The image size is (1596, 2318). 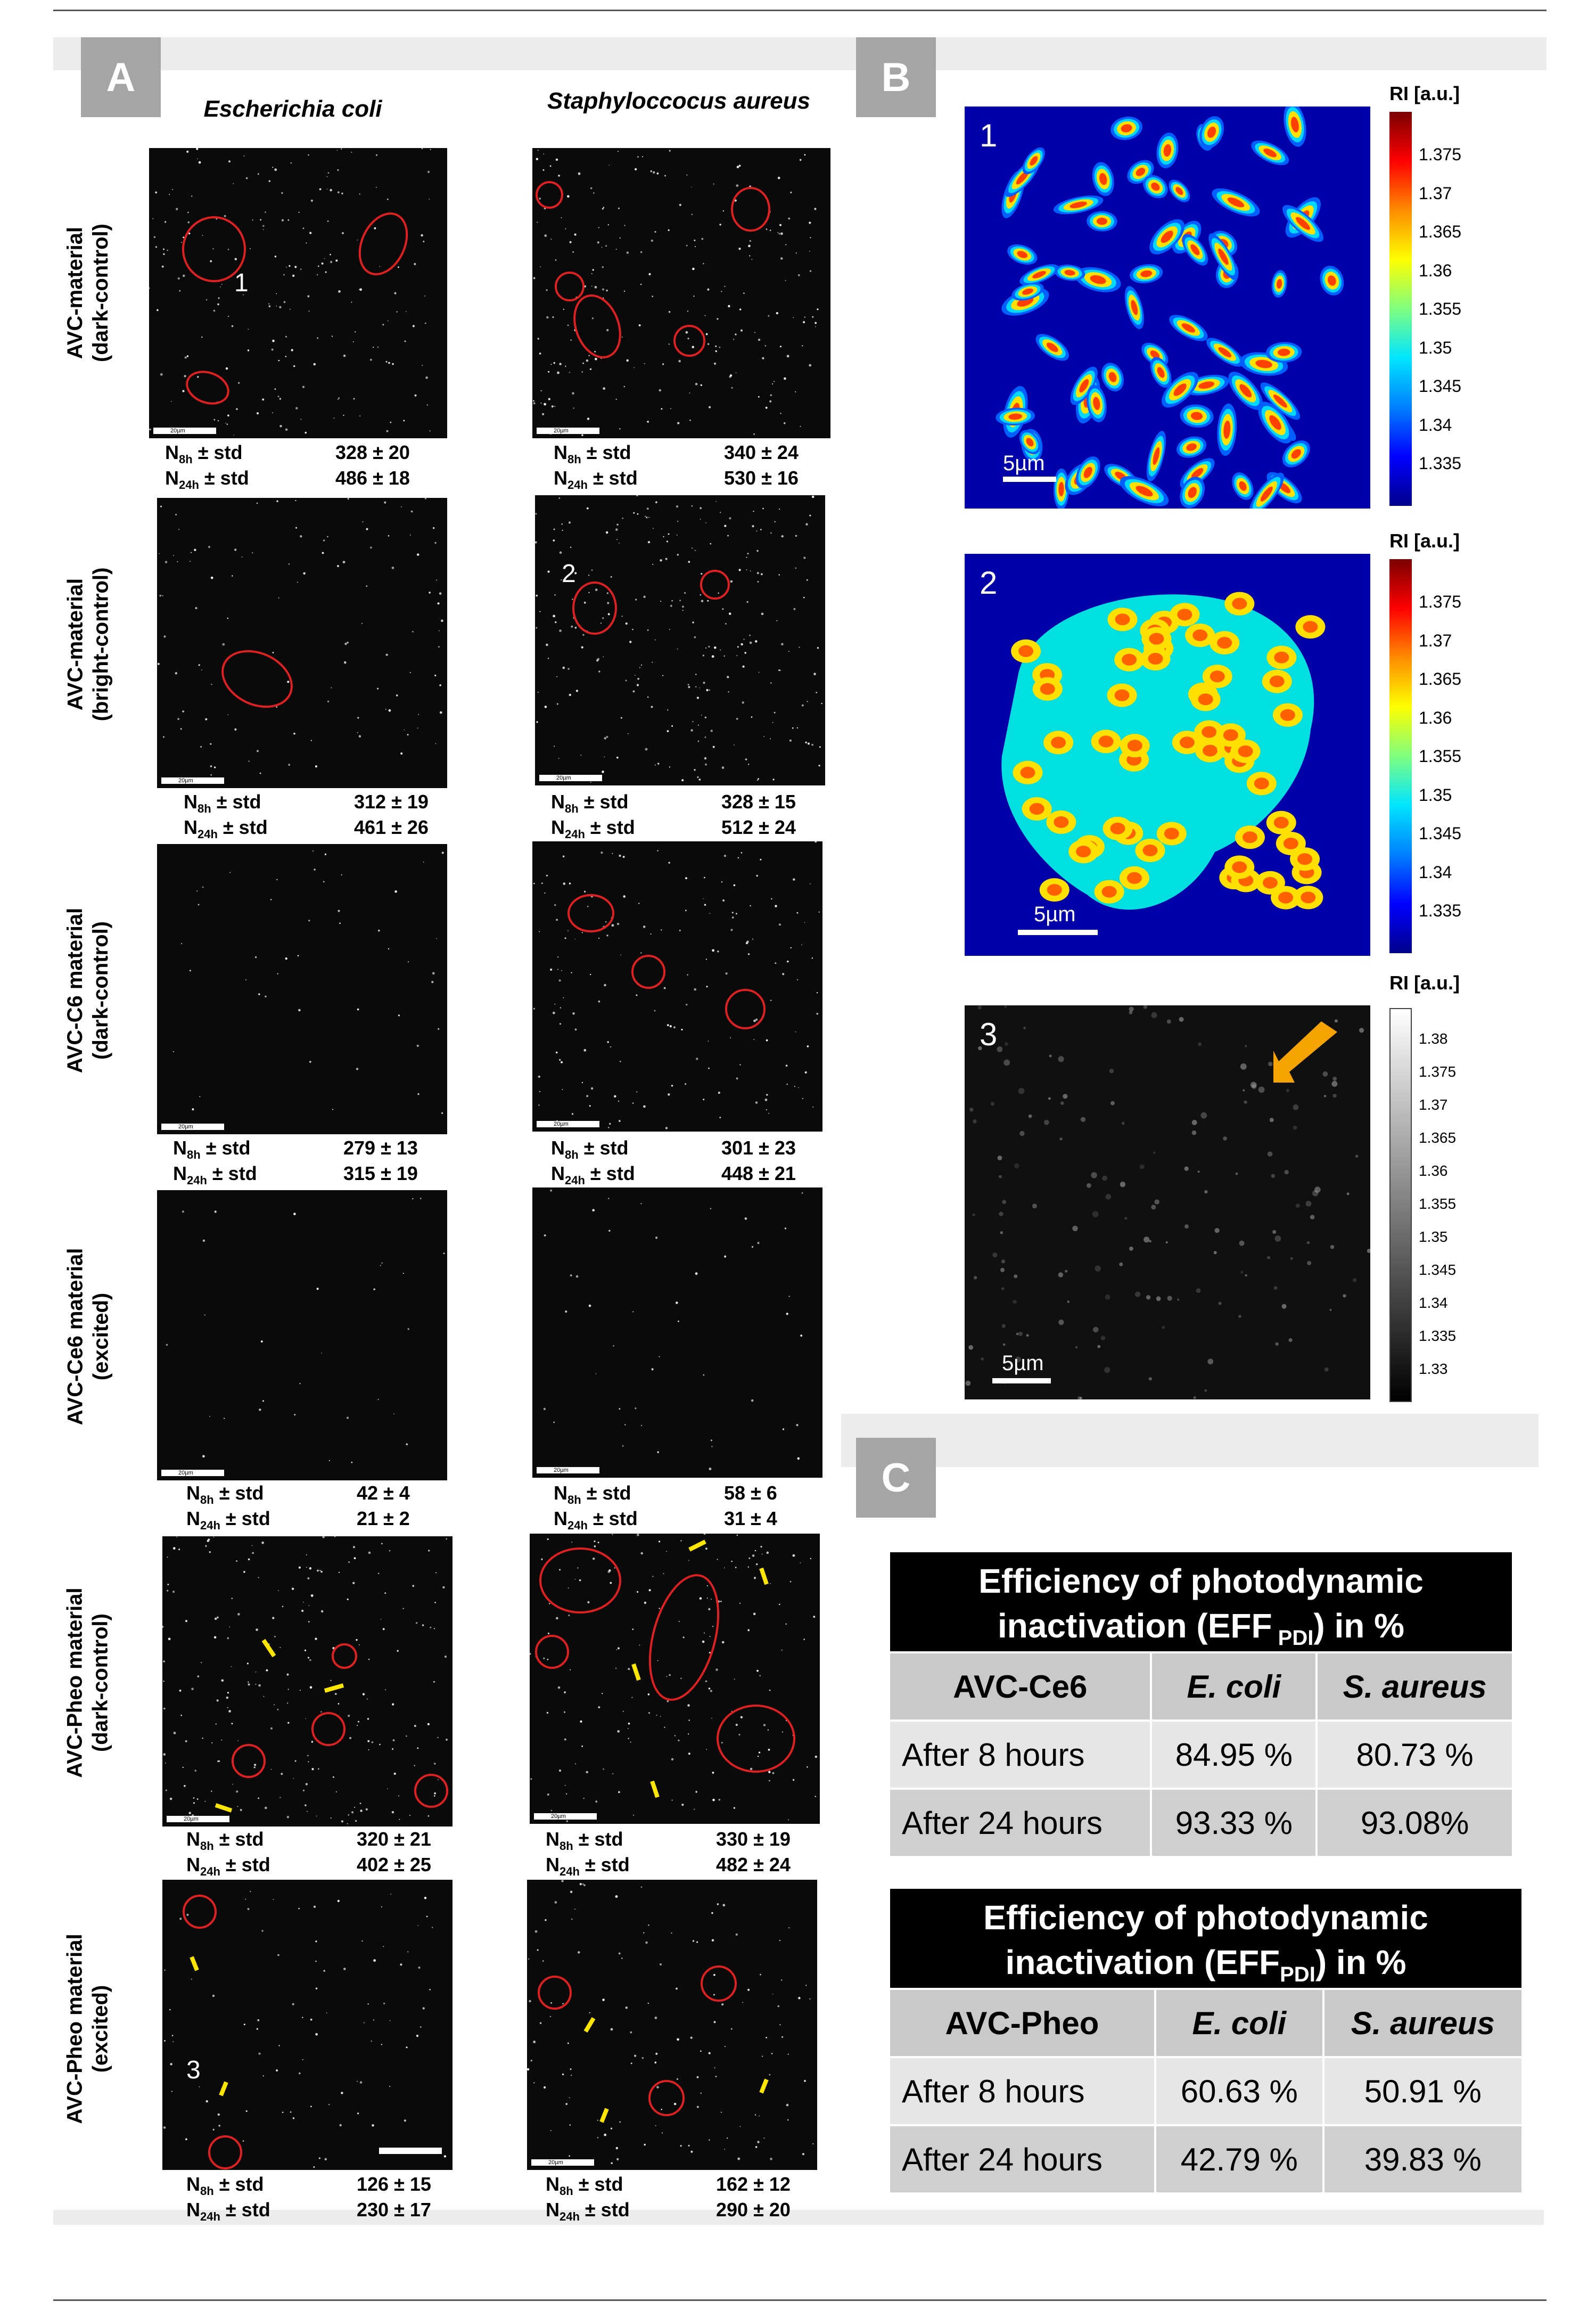 I want to click on table-header-row: AVC-Ce6 E. coli S. aureus, so click(x=1200, y=1687).